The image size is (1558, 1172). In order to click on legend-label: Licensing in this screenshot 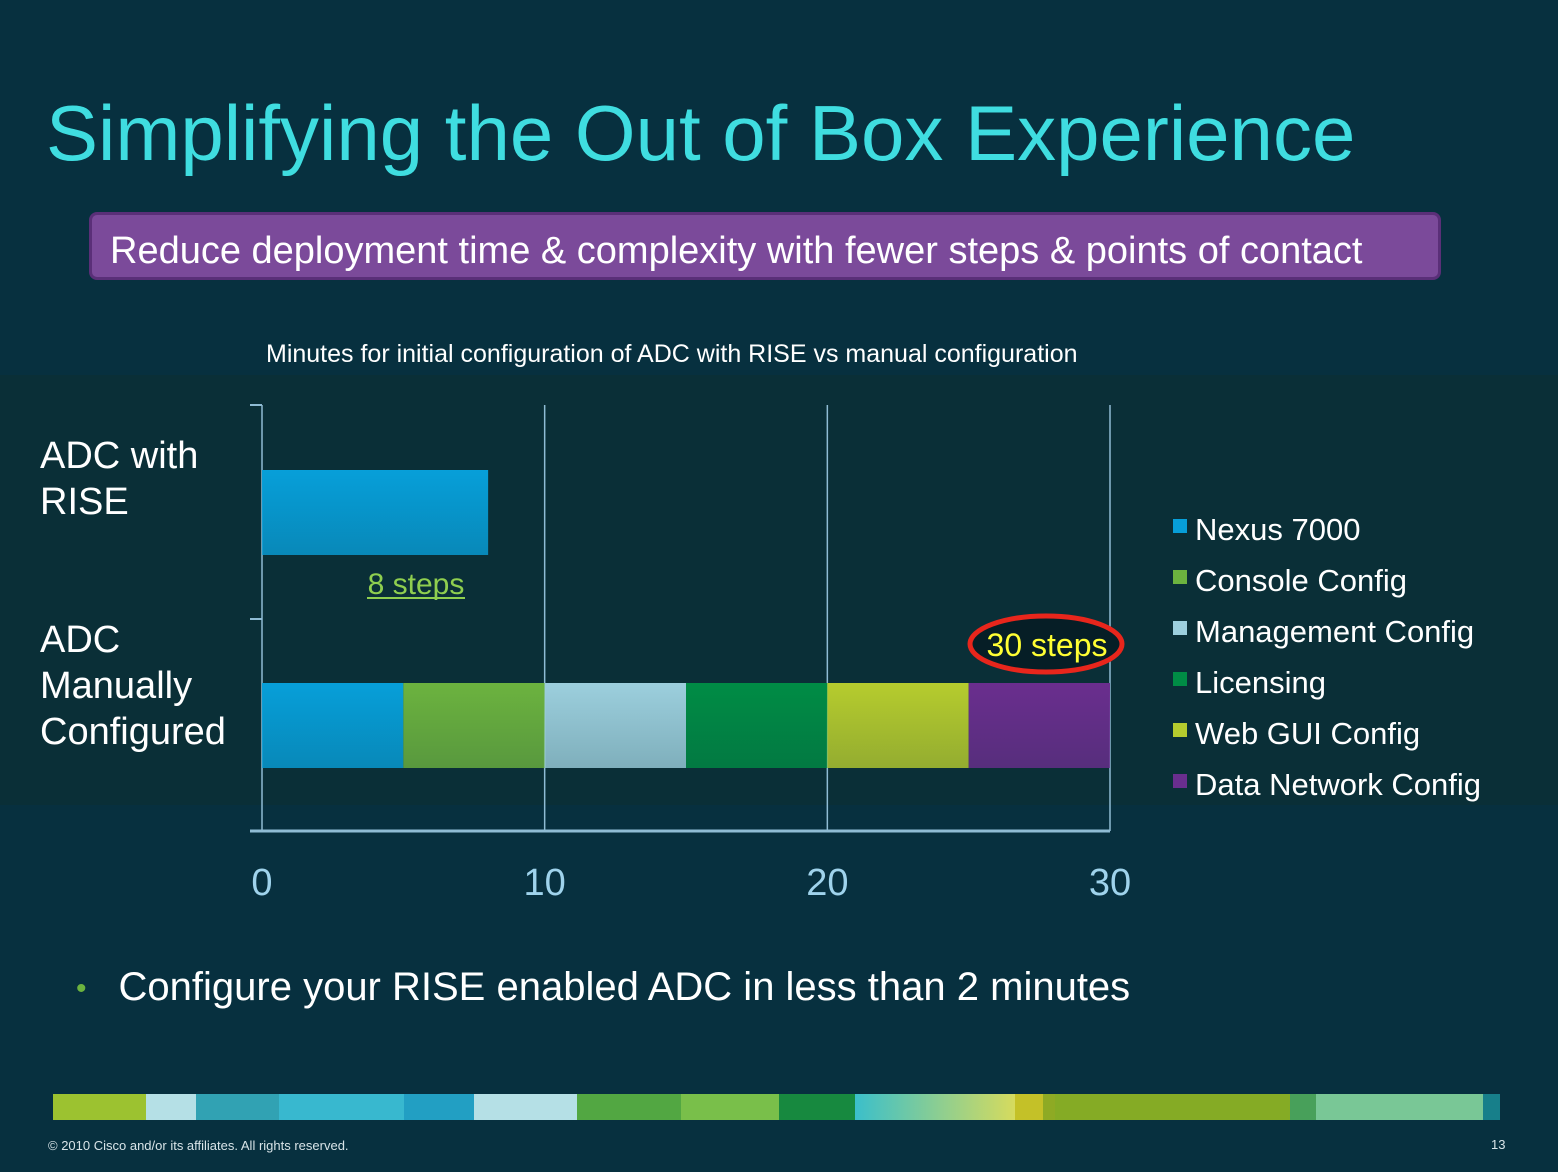, I will do `click(1260, 682)`.